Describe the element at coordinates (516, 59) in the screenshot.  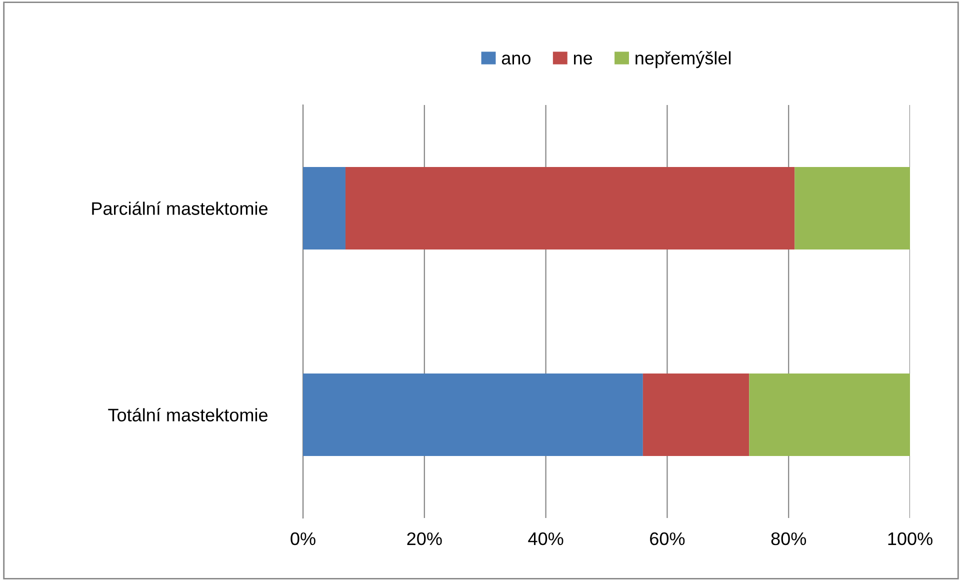
I see `legend-label: ano` at that location.